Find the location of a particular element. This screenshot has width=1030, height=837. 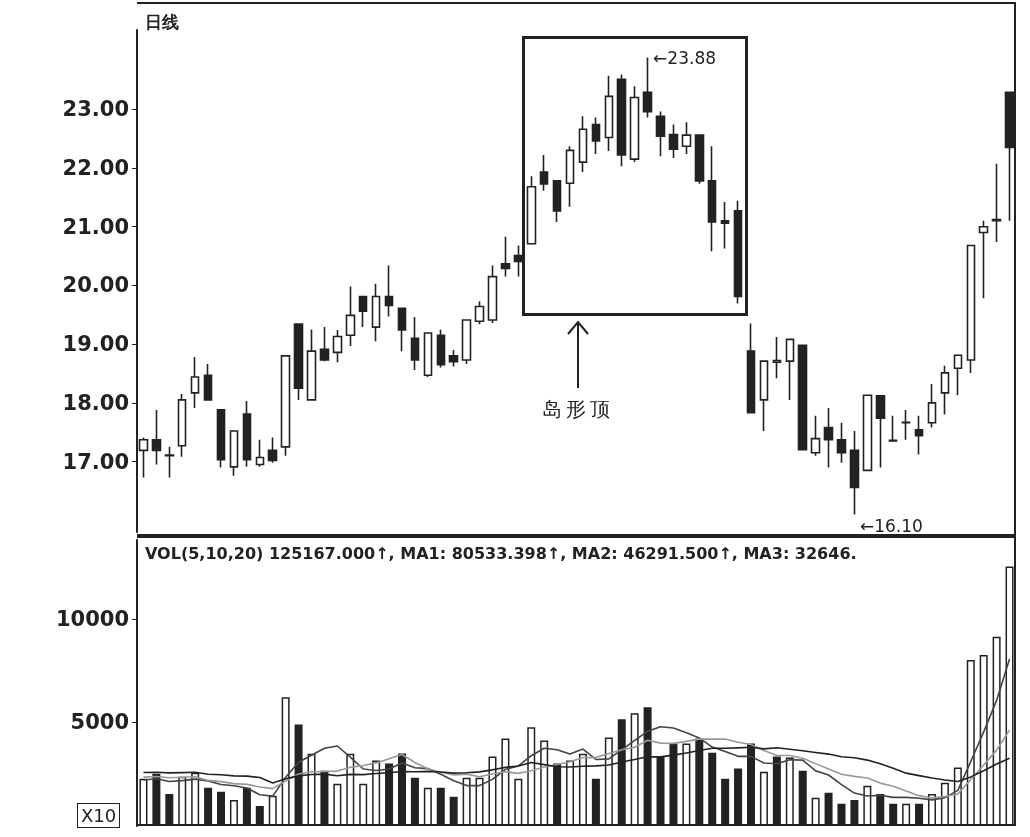

y-tick-label: 21.00 is located at coordinates (95, 226).